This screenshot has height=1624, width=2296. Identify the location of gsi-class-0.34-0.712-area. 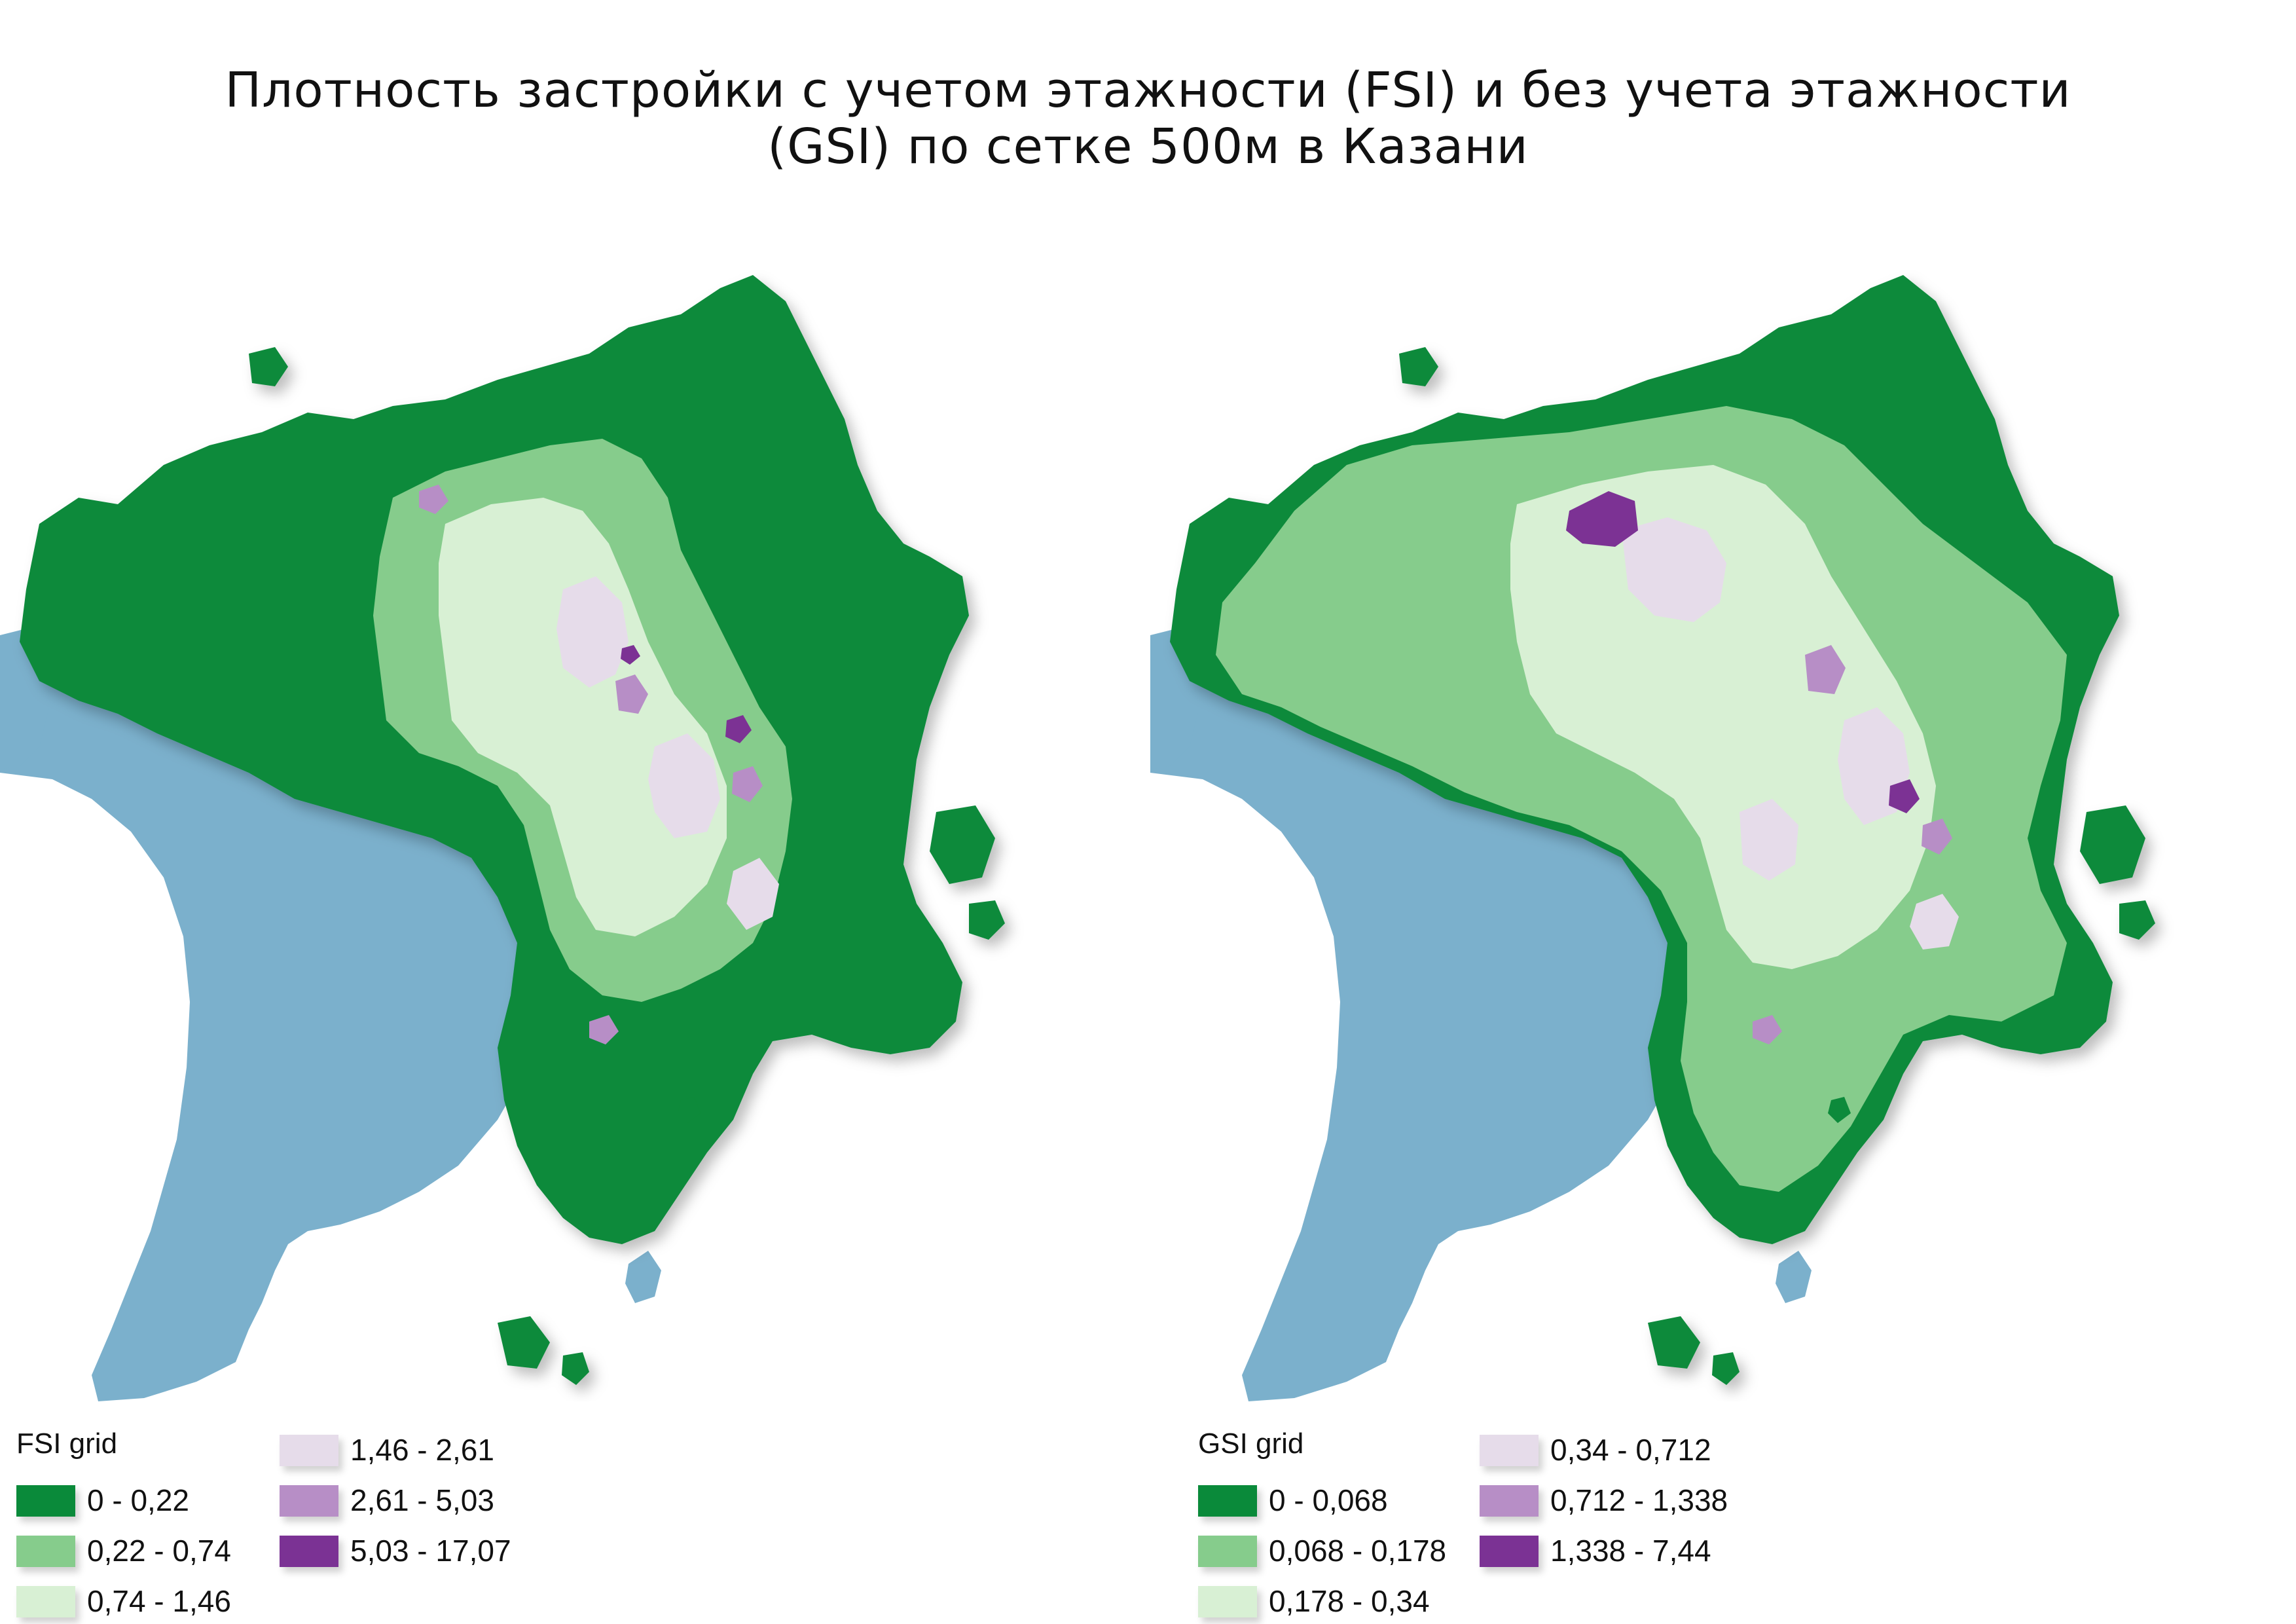
(1790, 733).